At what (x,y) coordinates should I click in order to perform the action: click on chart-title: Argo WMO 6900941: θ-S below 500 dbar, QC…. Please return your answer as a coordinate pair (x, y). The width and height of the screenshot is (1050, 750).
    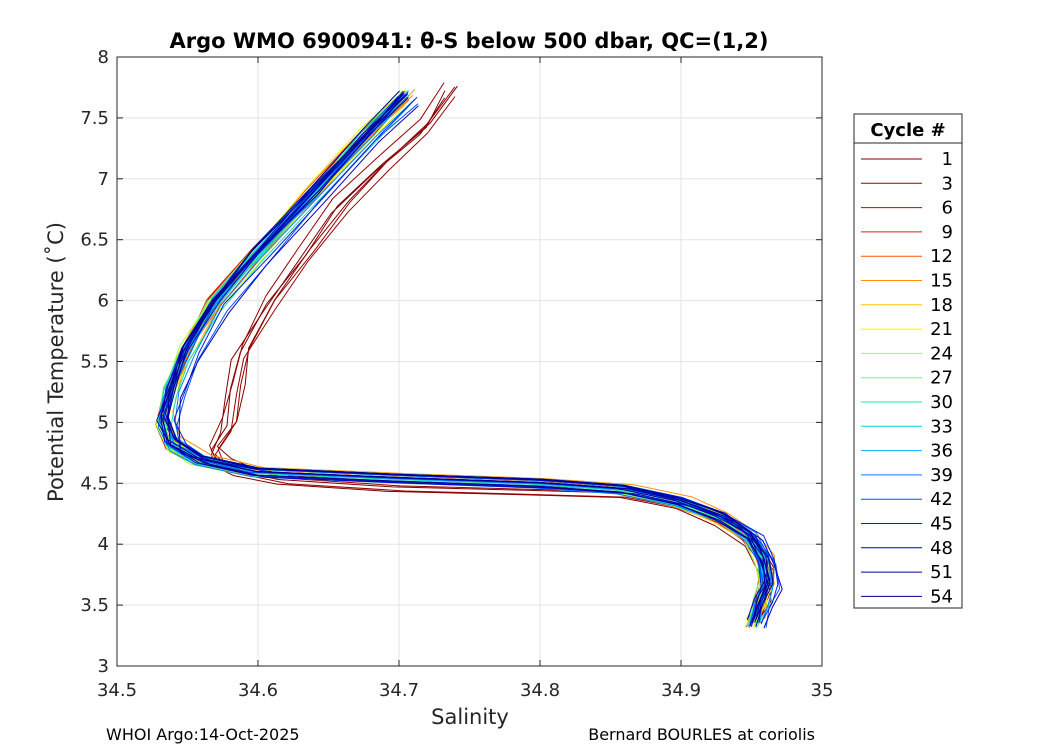
    Looking at the image, I should click on (469, 41).